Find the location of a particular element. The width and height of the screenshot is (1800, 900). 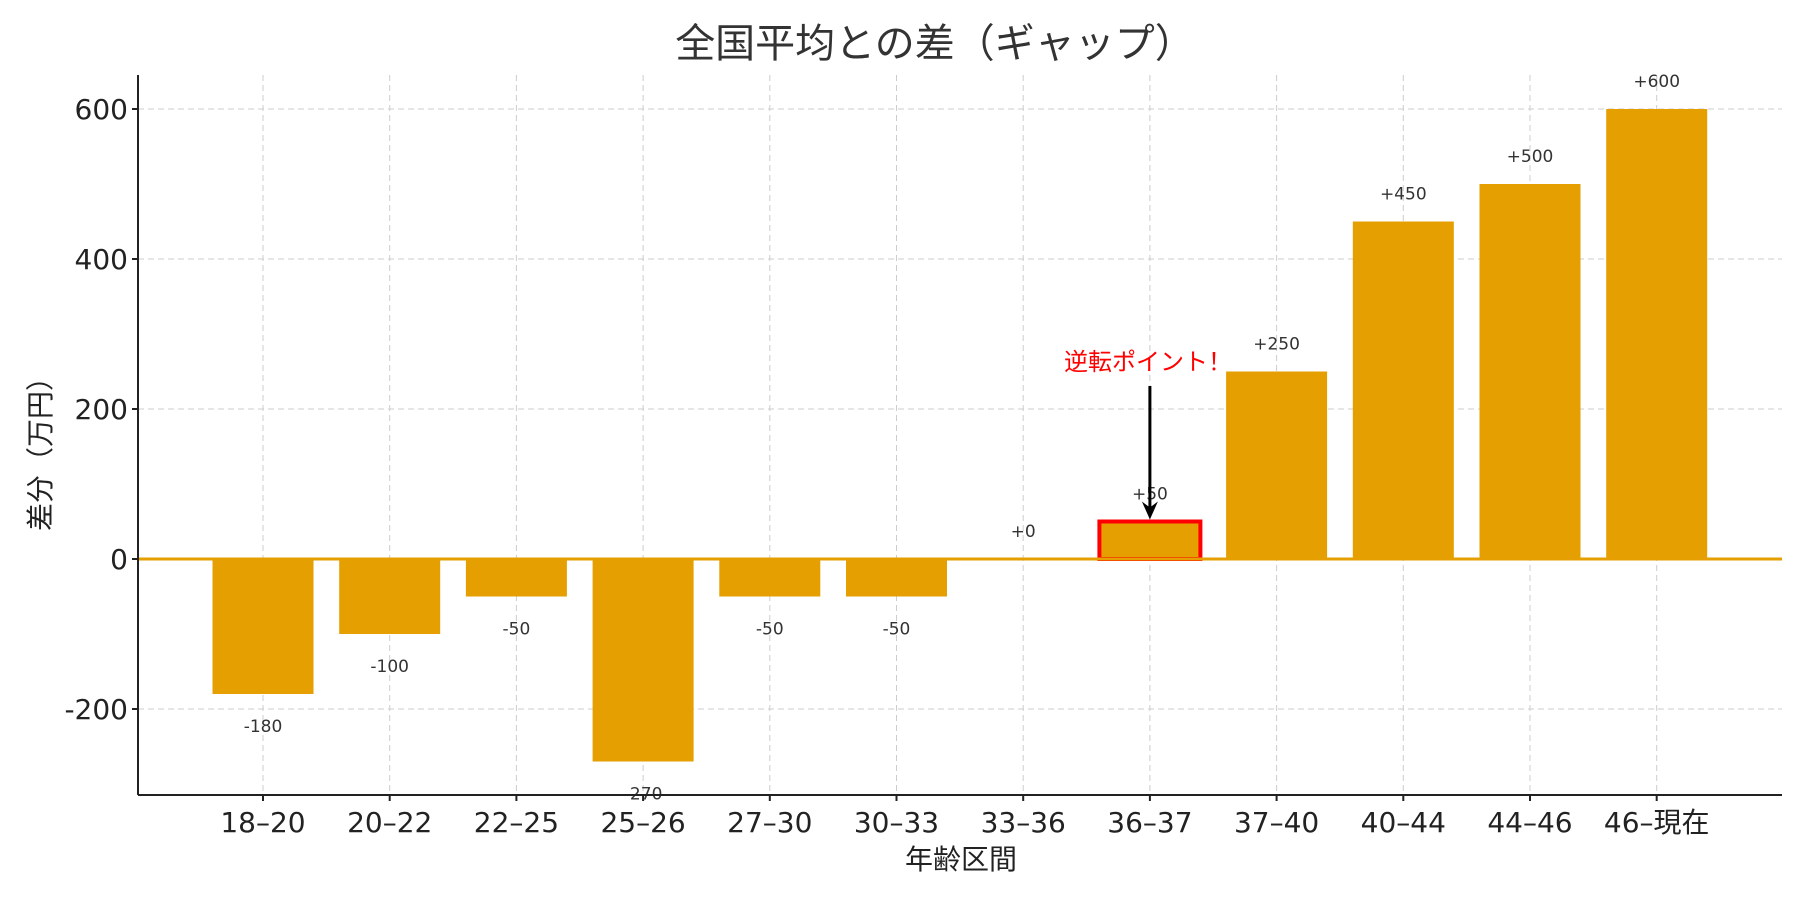

x-axis-label: 年齢区間 is located at coordinates (961, 859).